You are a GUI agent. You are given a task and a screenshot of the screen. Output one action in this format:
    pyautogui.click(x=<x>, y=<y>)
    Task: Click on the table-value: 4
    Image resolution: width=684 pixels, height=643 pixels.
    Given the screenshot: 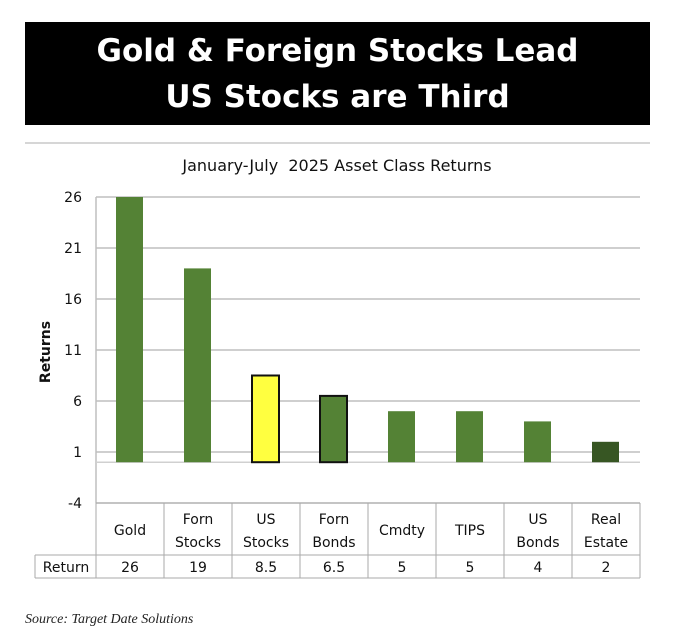 What is the action you would take?
    pyautogui.click(x=538, y=568)
    